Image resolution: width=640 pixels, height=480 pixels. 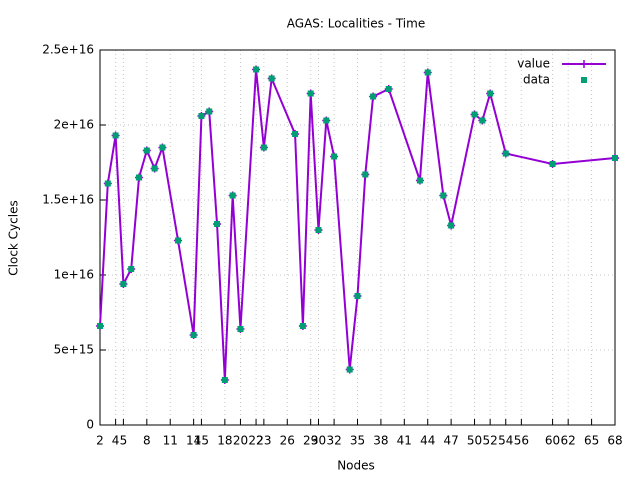 What do you see at coordinates (404, 441) in the screenshot?
I see `x-tick-label: 41` at bounding box center [404, 441].